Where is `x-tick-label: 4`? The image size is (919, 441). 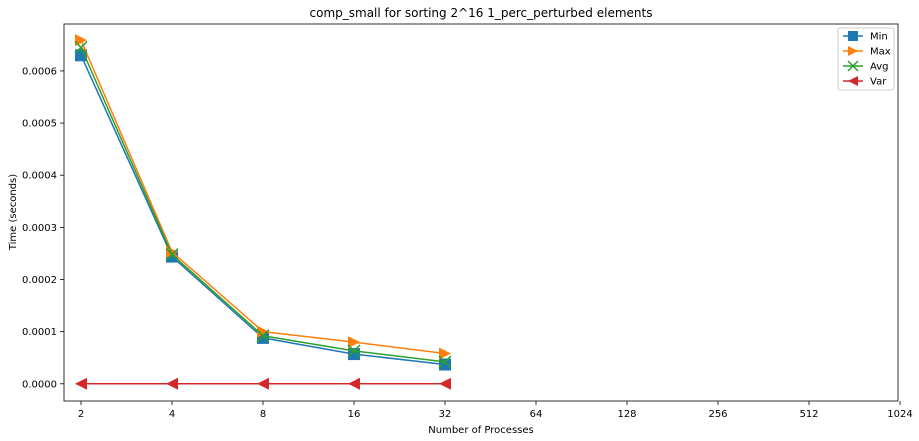
x-tick-label: 4 is located at coordinates (172, 414).